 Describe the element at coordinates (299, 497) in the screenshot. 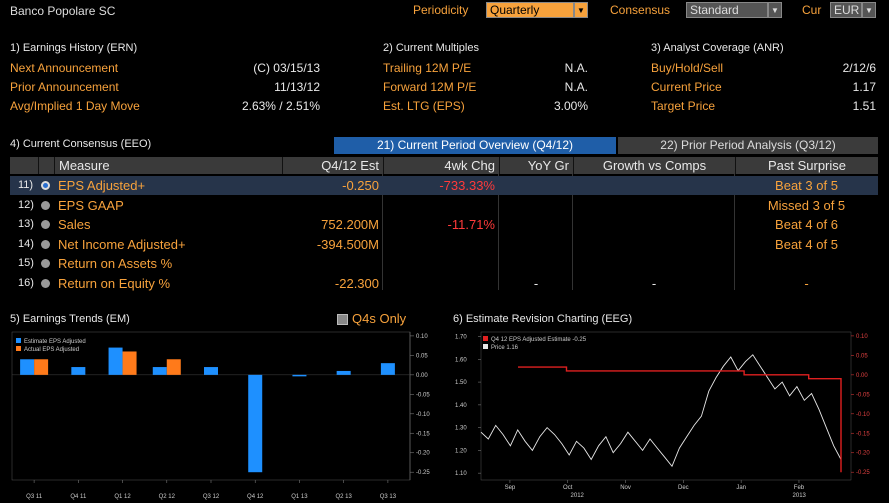

I see `x-tick-label: Q1 13` at that location.